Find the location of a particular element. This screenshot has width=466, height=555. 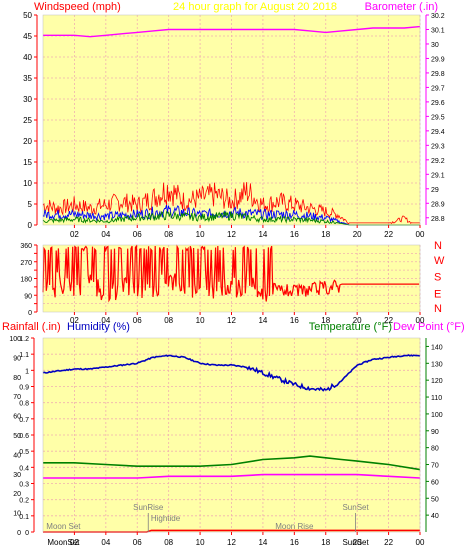

event-label: Moon Set is located at coordinates (63, 526).